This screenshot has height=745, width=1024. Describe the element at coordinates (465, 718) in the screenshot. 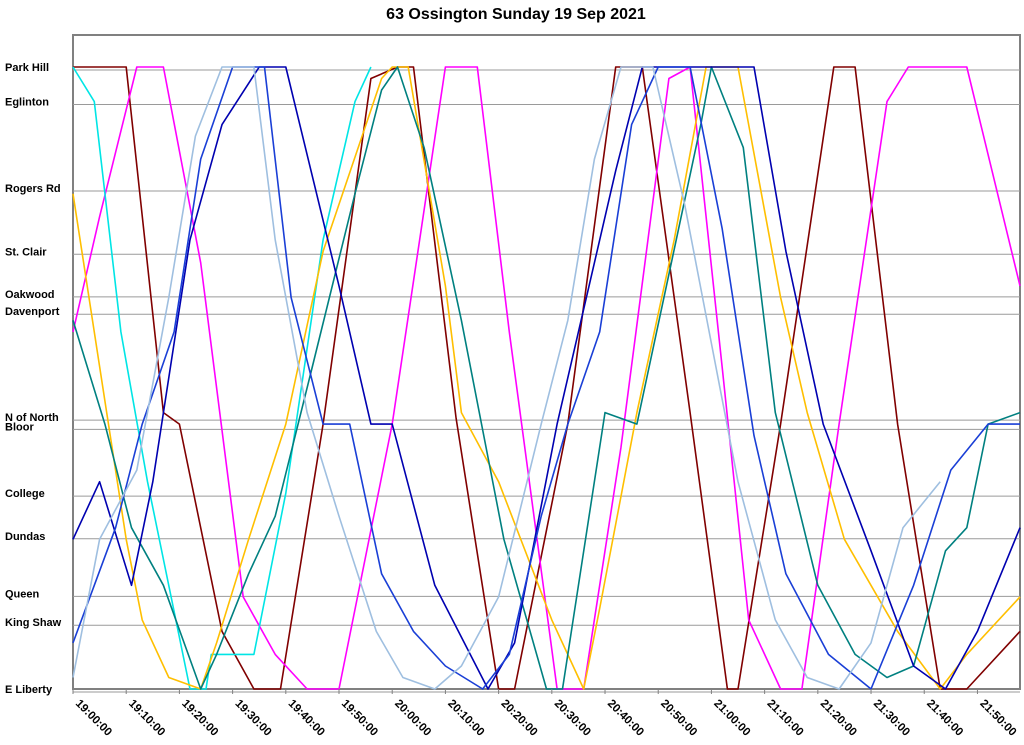

I see `x-tick-label: 20:10:00` at that location.